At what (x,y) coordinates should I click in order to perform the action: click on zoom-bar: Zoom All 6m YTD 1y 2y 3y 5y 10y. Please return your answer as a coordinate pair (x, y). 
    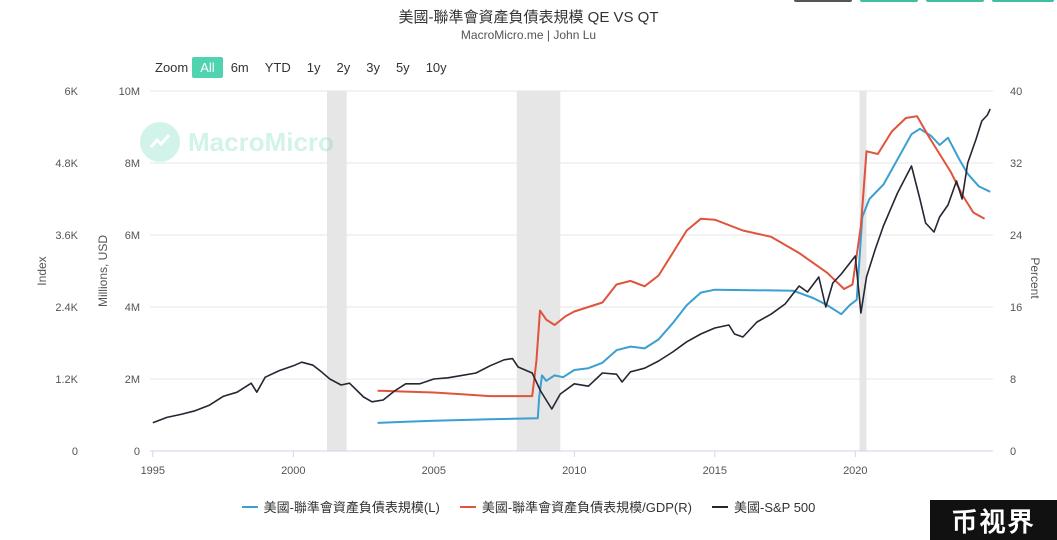
    Looking at the image, I should click on (305, 67).